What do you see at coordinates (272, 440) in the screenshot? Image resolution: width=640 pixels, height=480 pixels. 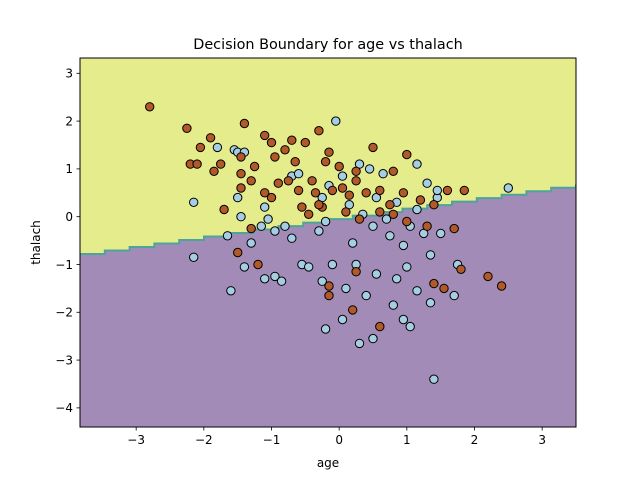 I see `x-tick-label: −1` at bounding box center [272, 440].